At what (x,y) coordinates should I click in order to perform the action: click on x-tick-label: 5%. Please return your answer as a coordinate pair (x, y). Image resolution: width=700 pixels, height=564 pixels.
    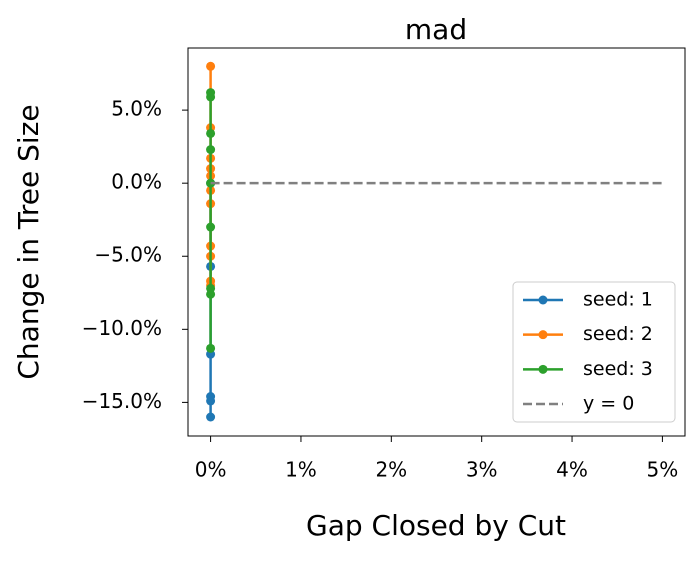
    Looking at the image, I should click on (663, 470).